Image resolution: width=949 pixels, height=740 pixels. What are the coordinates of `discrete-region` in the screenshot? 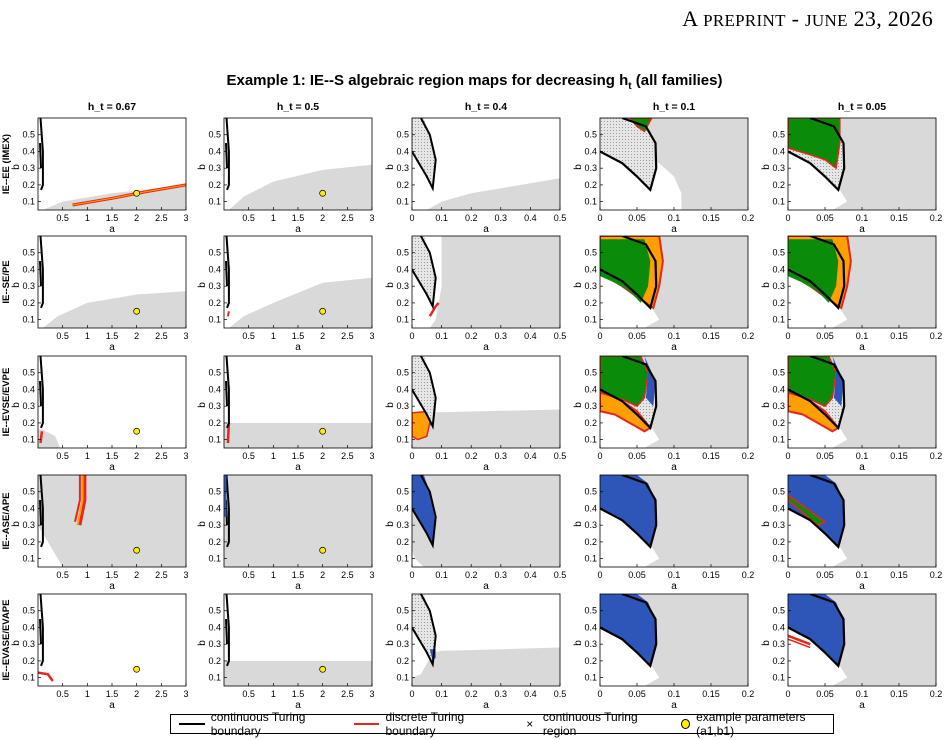 It's located at (807, 510).